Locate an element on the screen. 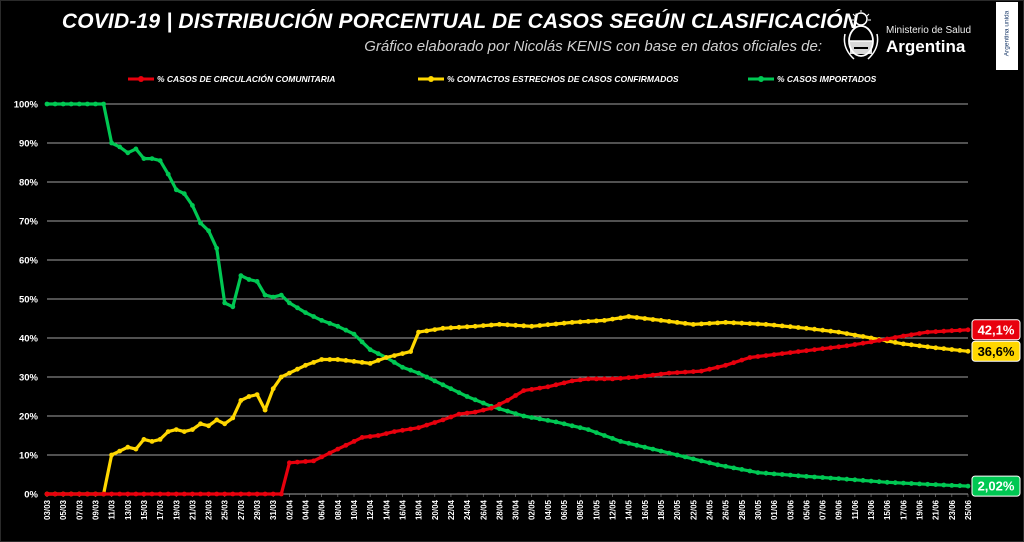 The height and width of the screenshot is (542, 1024). y-tick-label: 50% is located at coordinates (29, 300).